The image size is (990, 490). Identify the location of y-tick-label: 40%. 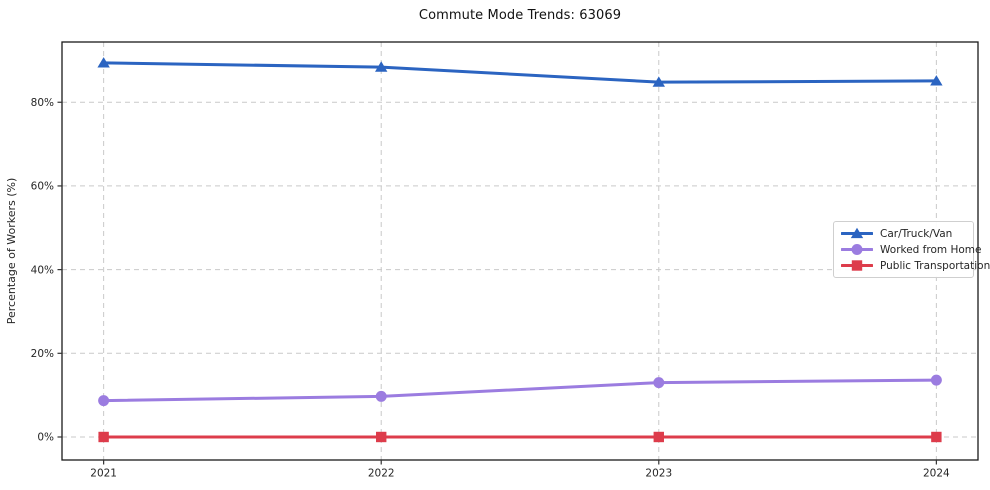
(42, 270).